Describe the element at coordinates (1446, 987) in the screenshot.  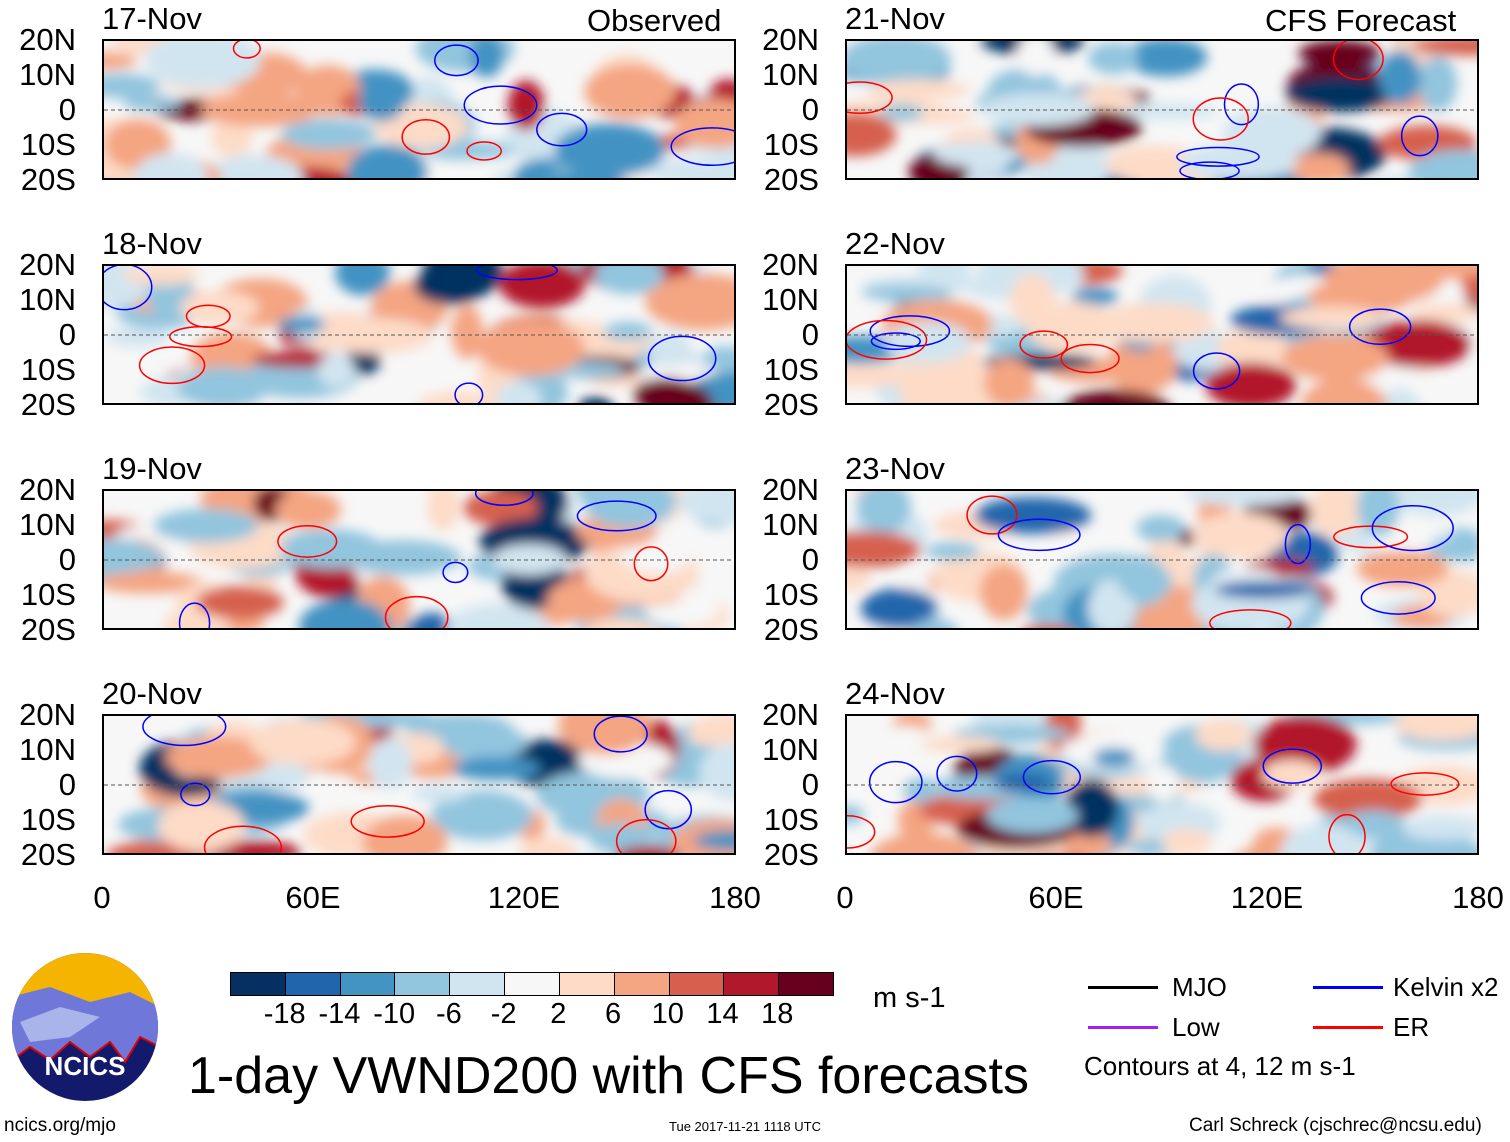
I see `legend-kelvin: Kelvin x2` at that location.